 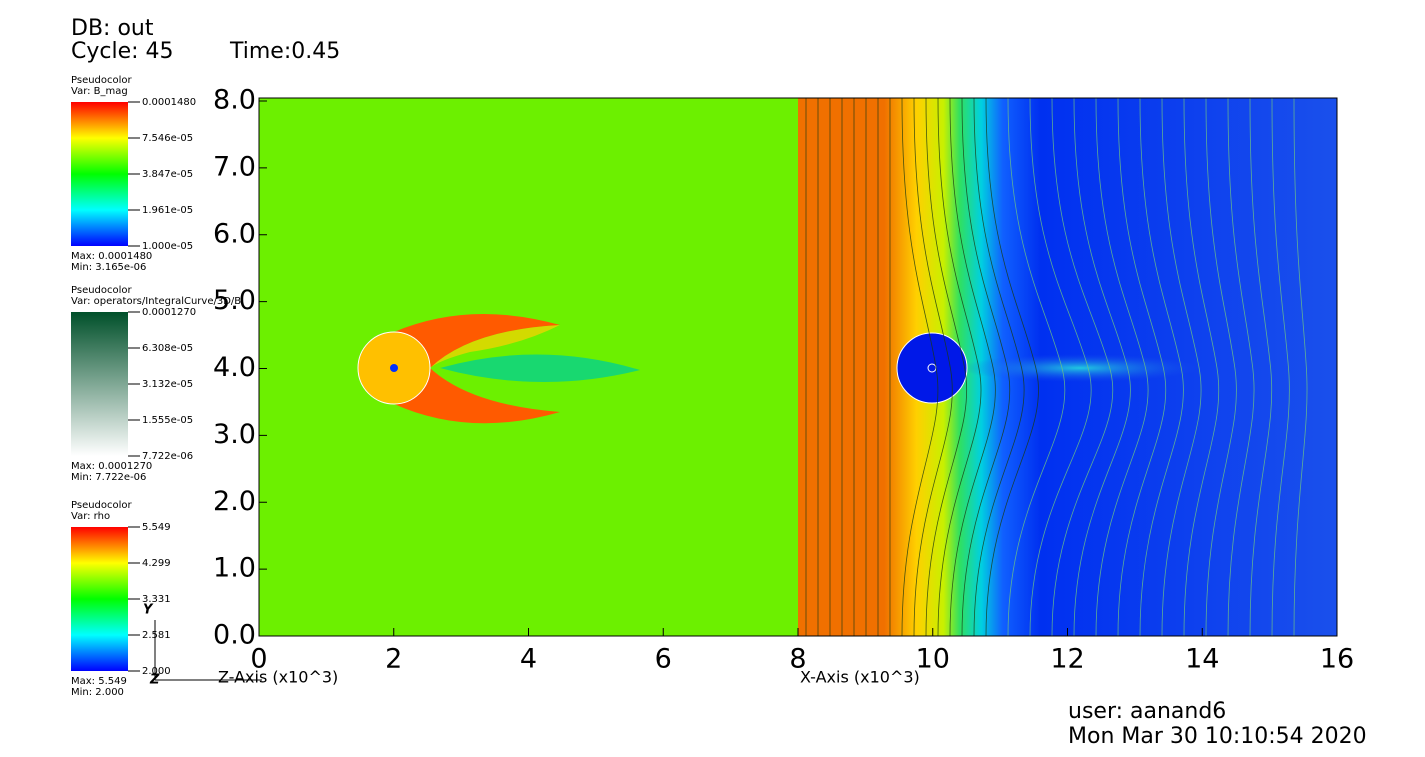 I want to click on legend-max: Max: 0.0001480, so click(x=111, y=256).